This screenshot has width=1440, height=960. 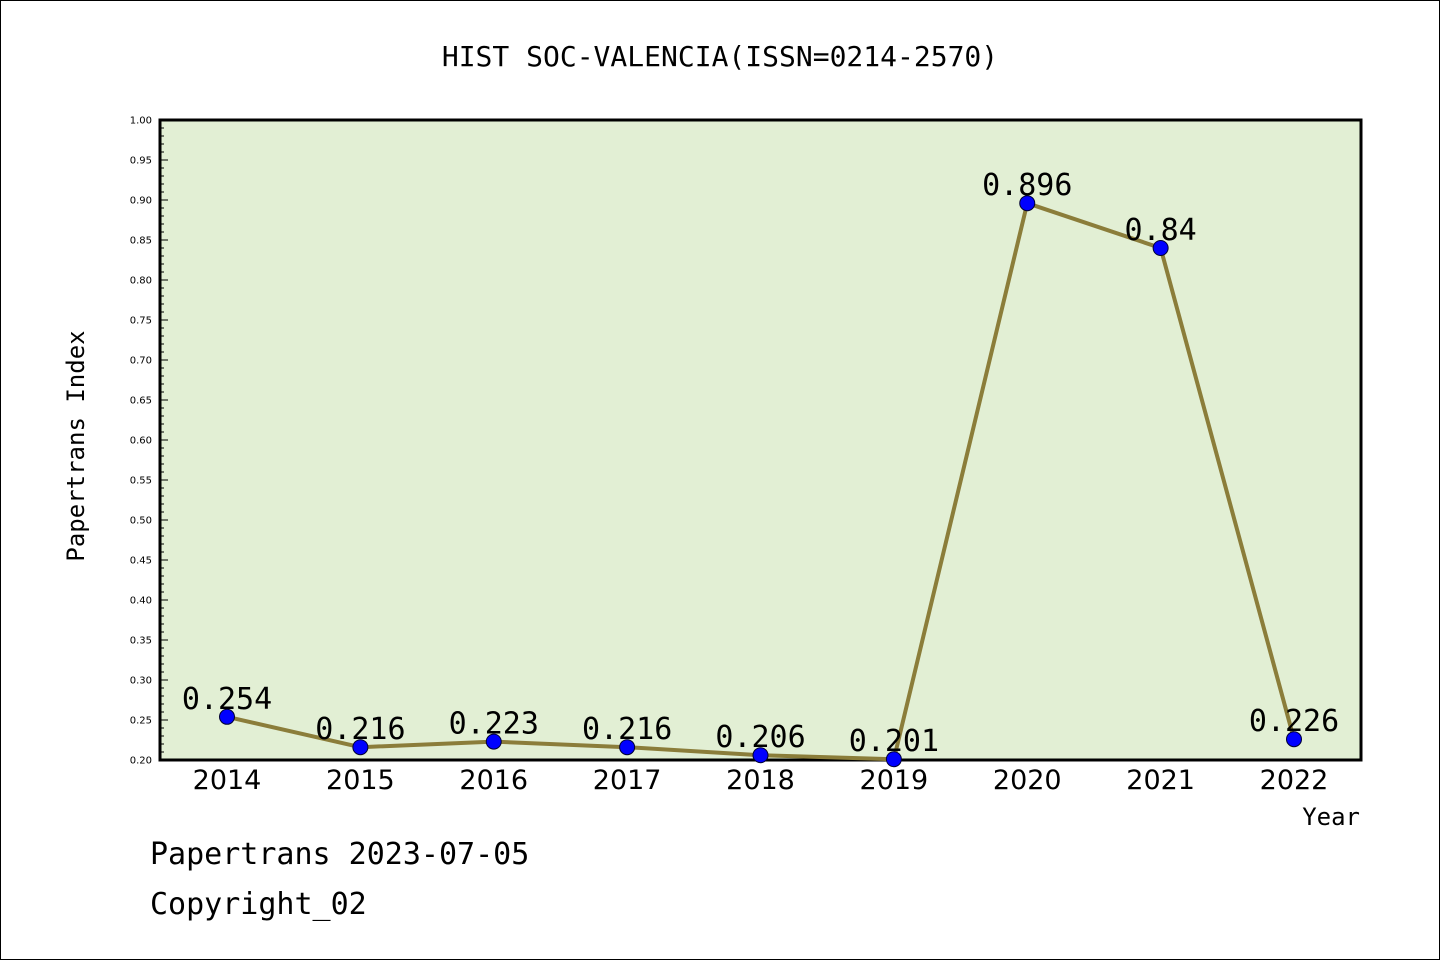 I want to click on footer-copyright: Copyright_02, so click(x=258, y=904).